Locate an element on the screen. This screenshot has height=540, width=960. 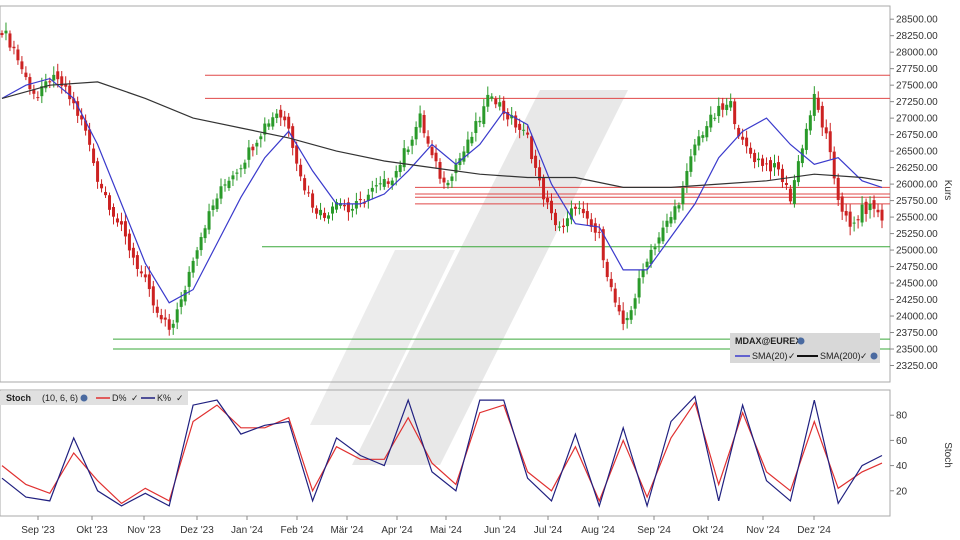
y-tick-label: 40 is located at coordinates (902, 466).